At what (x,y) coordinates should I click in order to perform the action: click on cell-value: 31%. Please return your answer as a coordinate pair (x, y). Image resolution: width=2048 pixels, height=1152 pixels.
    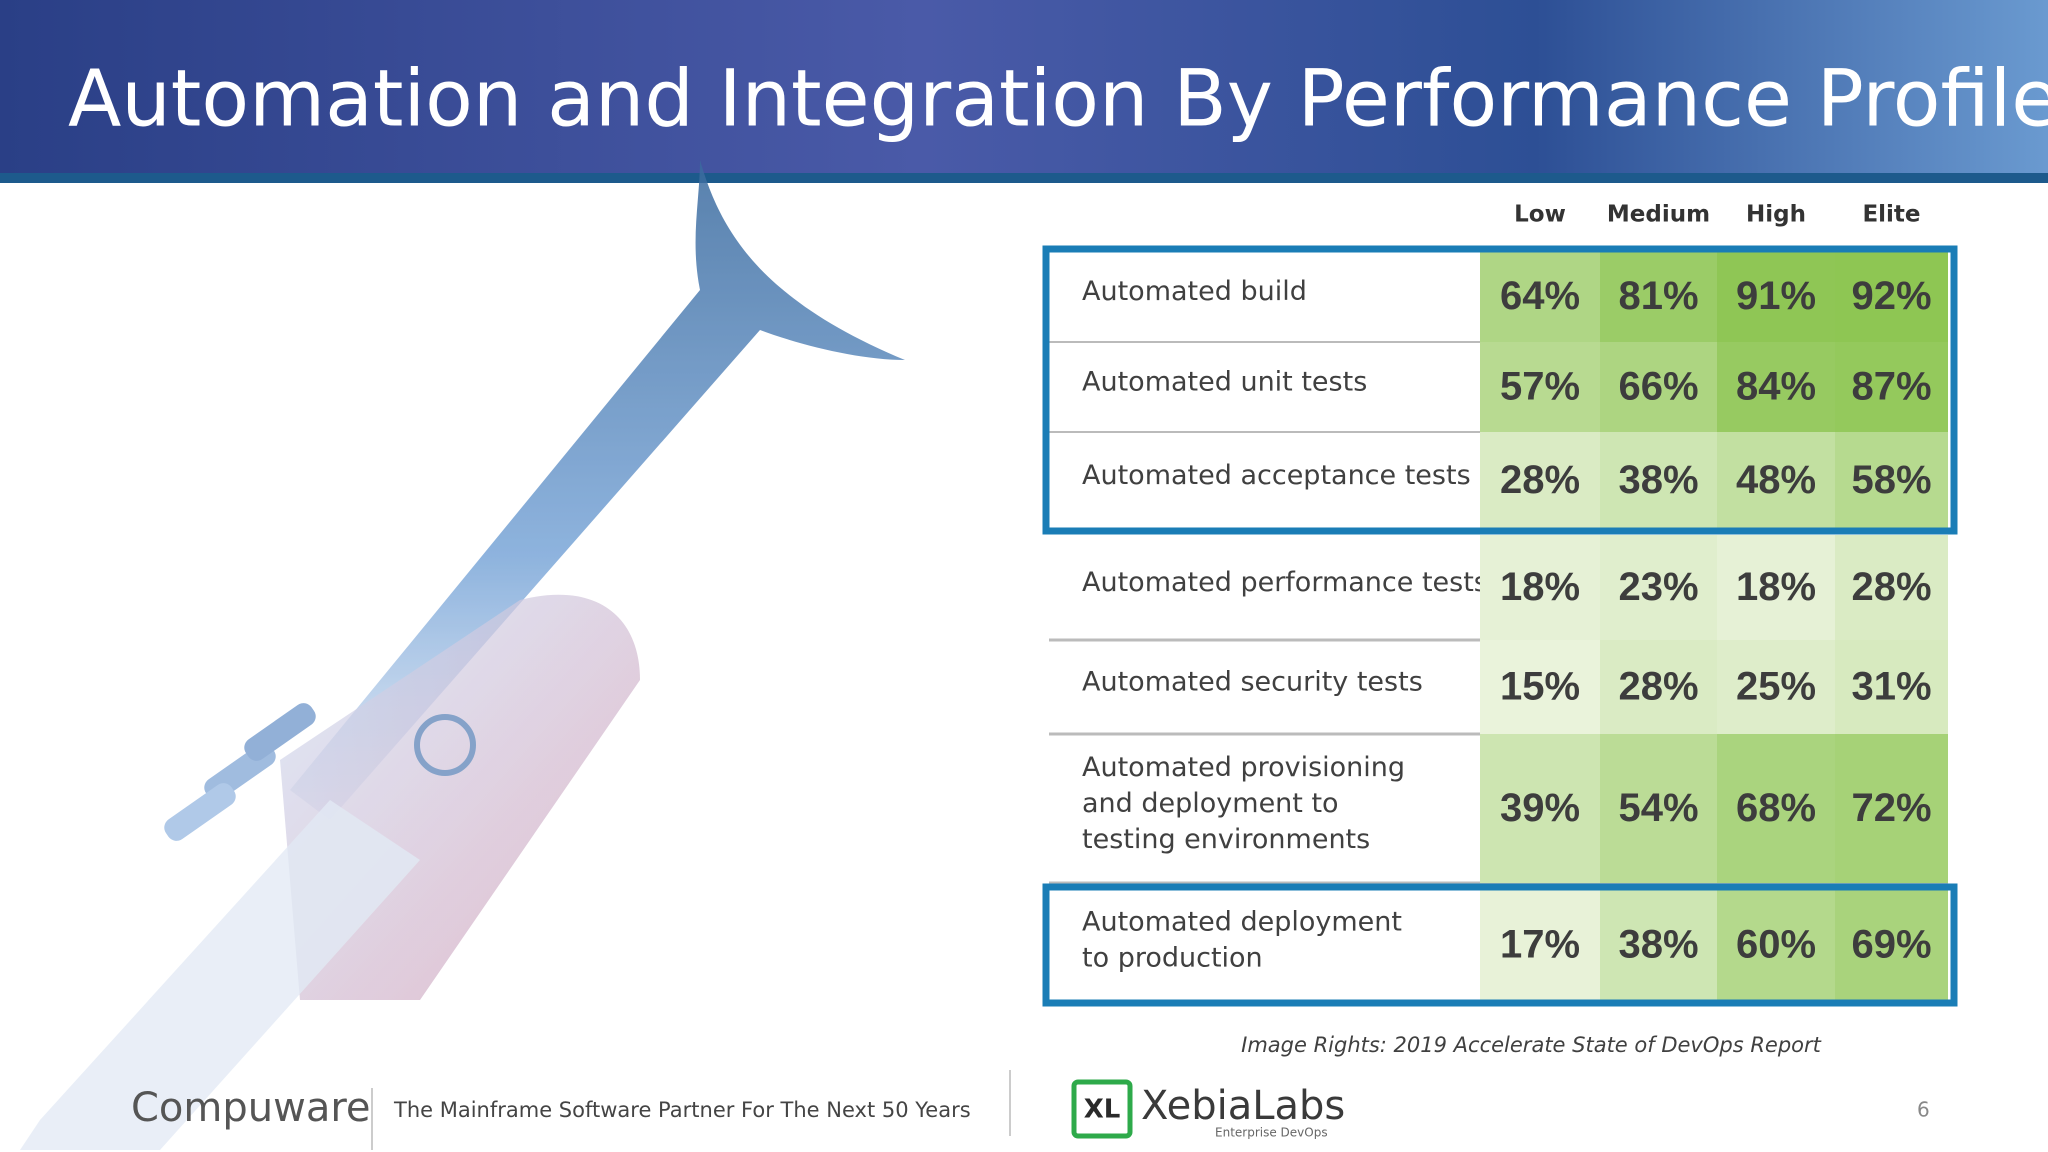
    Looking at the image, I should click on (1891, 687).